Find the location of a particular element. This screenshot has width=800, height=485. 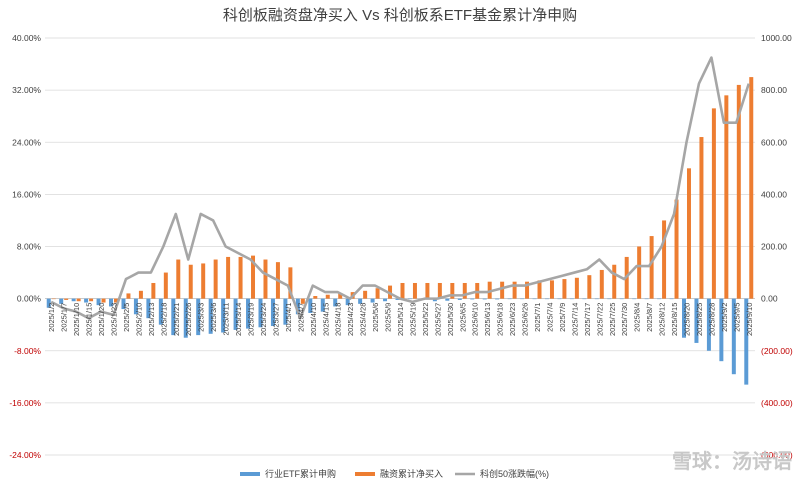

legend-swatch is located at coordinates (250, 474).